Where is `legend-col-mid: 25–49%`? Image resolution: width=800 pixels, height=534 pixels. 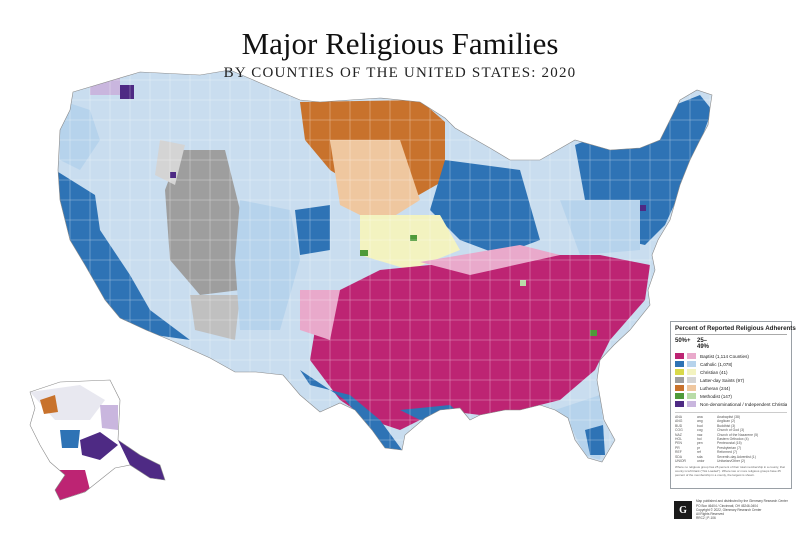 legend-col-mid: 25–49% is located at coordinates (703, 344).